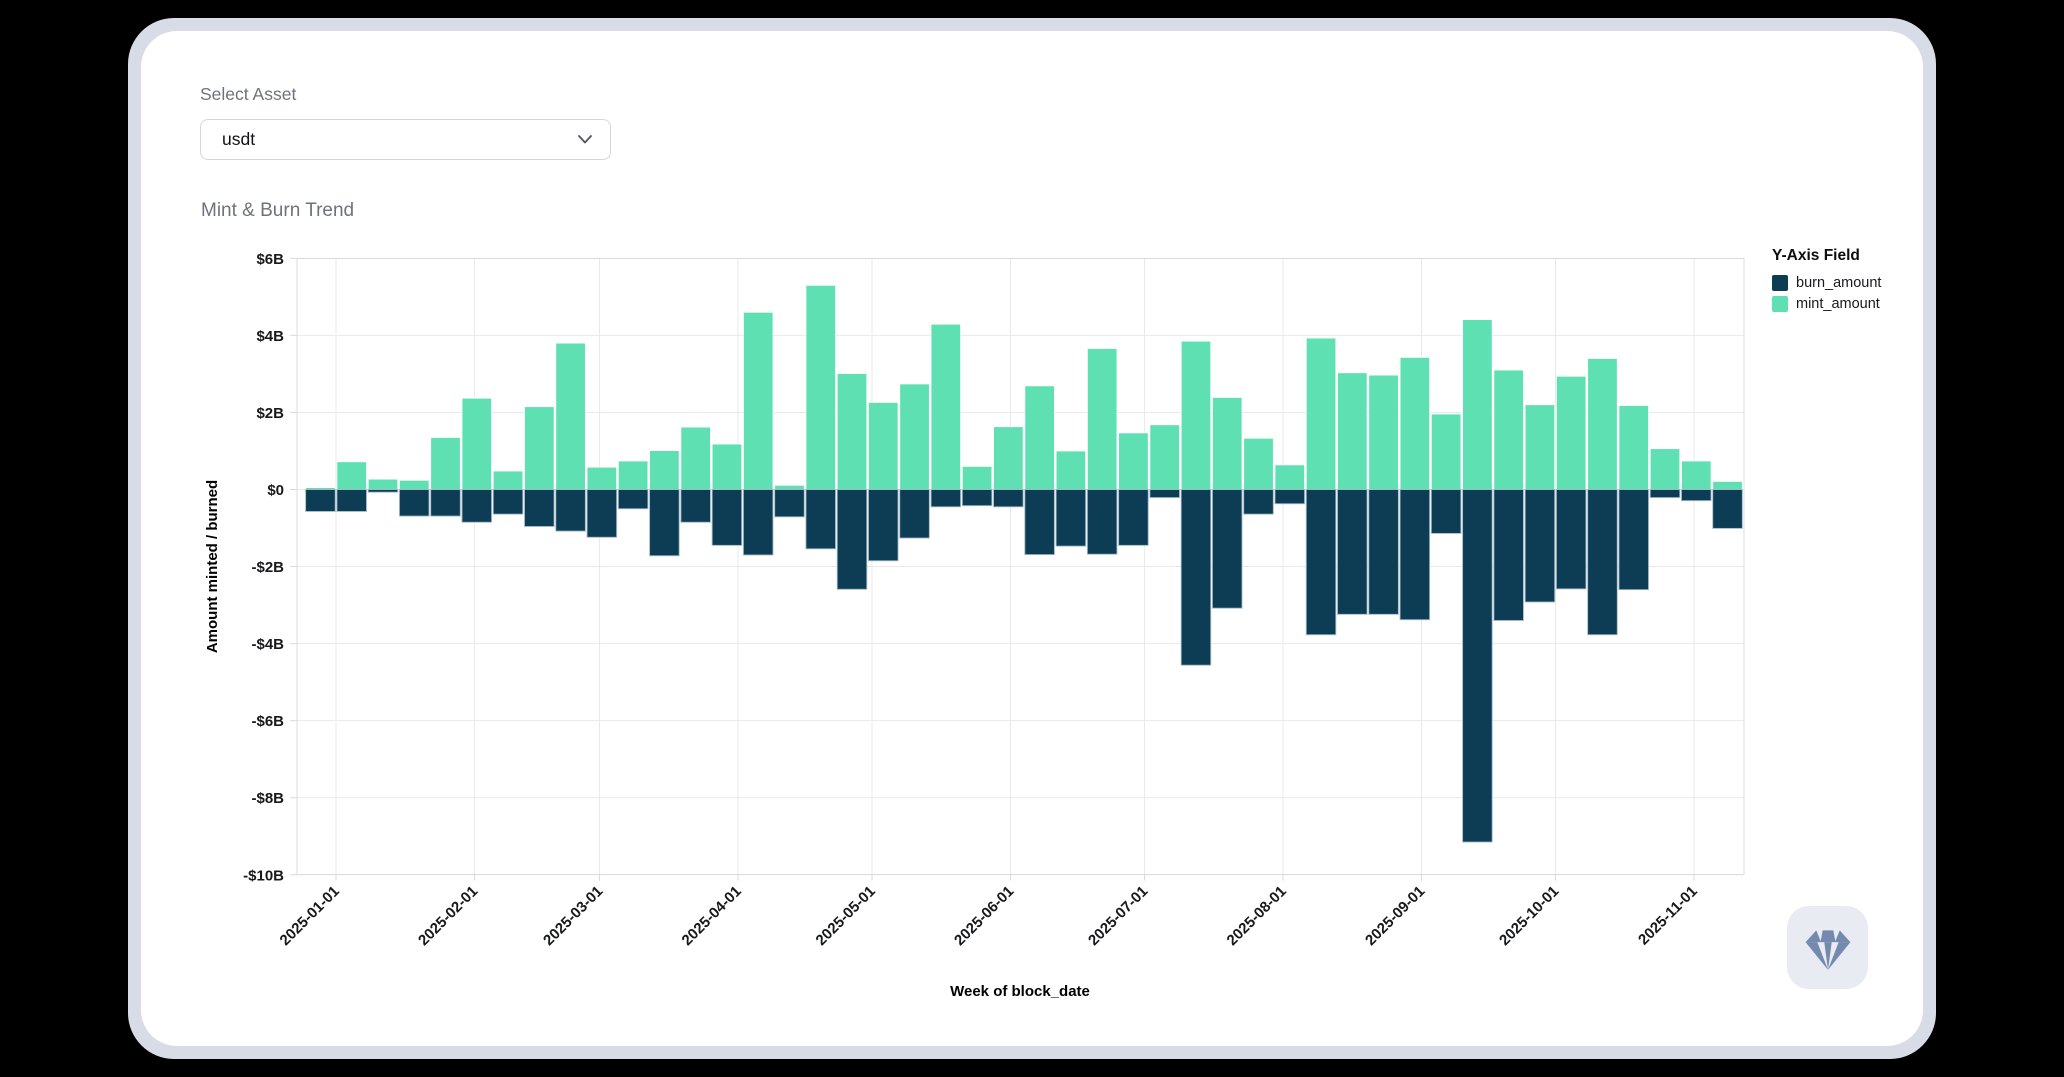 The width and height of the screenshot is (2064, 1077). I want to click on asset-select-value: usdt, so click(239, 139).